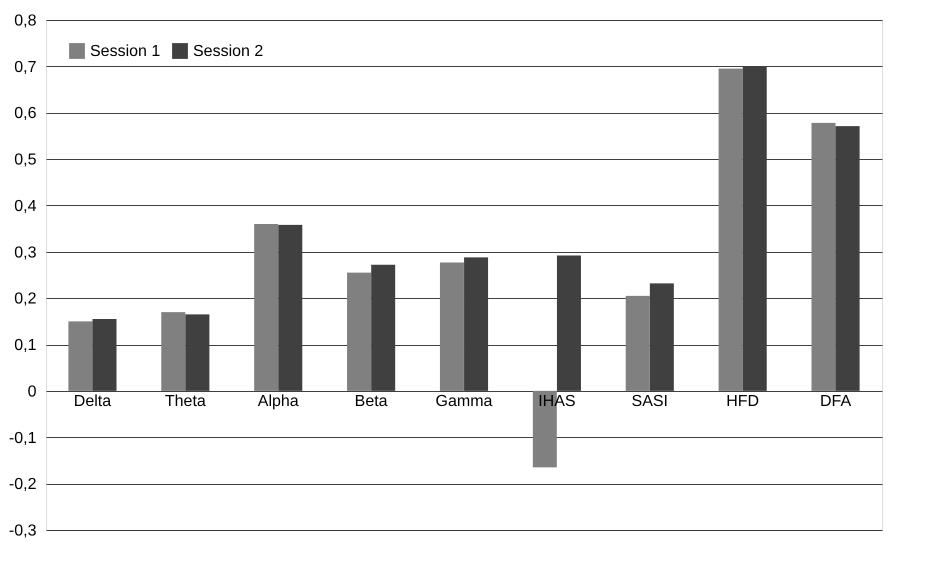 The height and width of the screenshot is (576, 942). What do you see at coordinates (557, 401) in the screenshot?
I see `x-tick-label: IHAS` at bounding box center [557, 401].